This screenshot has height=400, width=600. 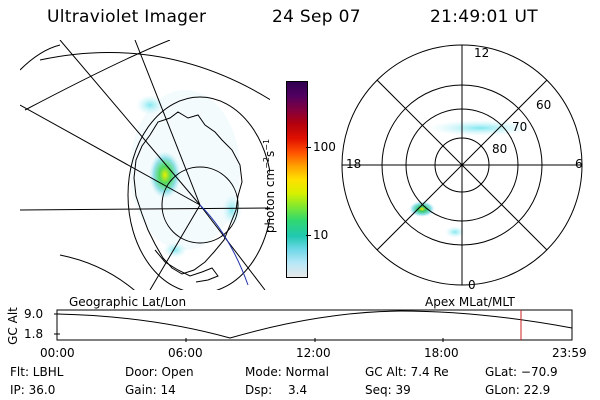 What do you see at coordinates (298, 390) in the screenshot?
I see `dsp-value: 3.4` at bounding box center [298, 390].